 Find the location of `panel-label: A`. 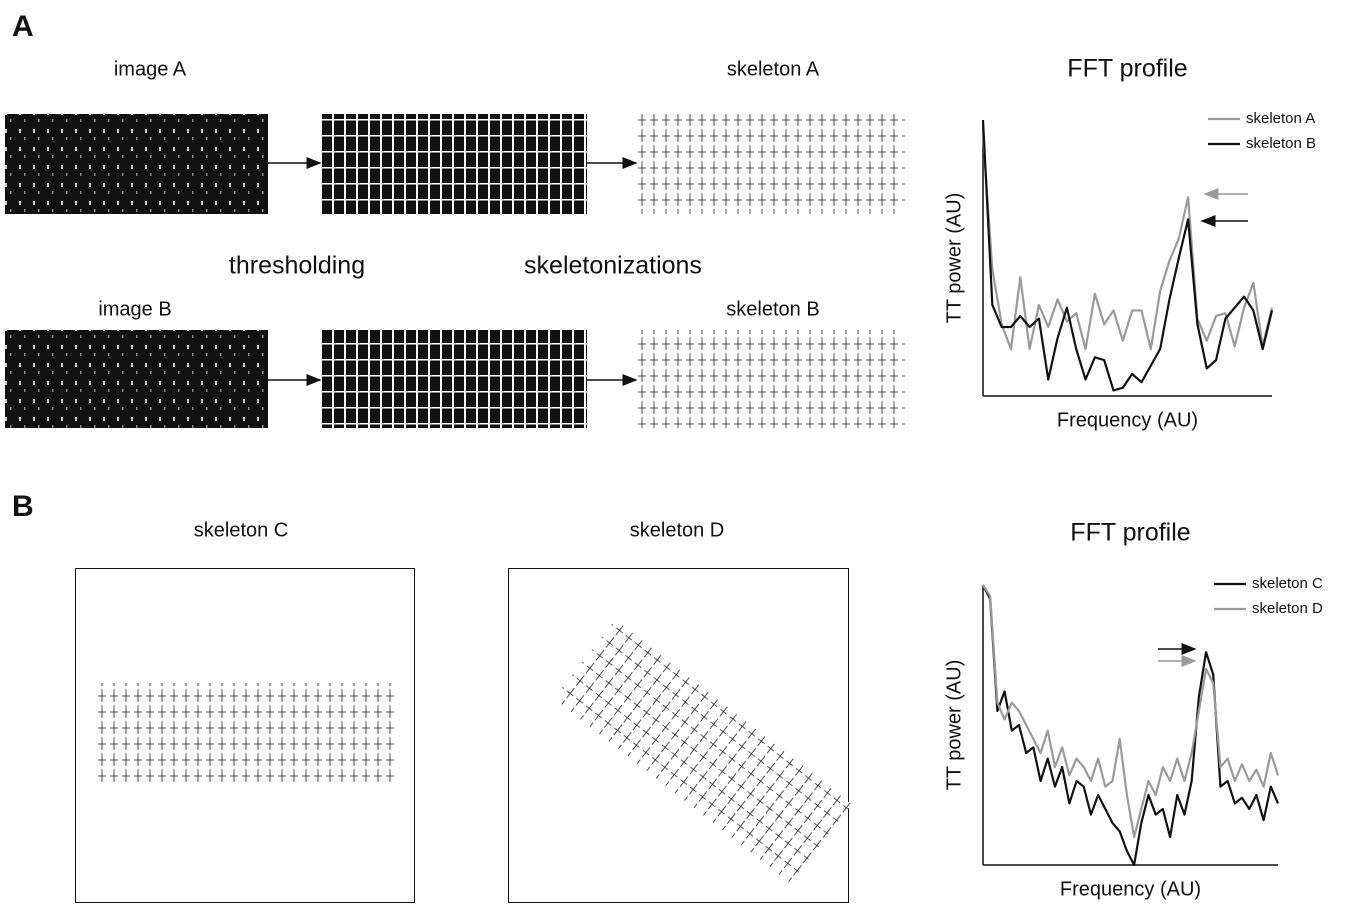

panel-label: A is located at coordinates (23, 26).